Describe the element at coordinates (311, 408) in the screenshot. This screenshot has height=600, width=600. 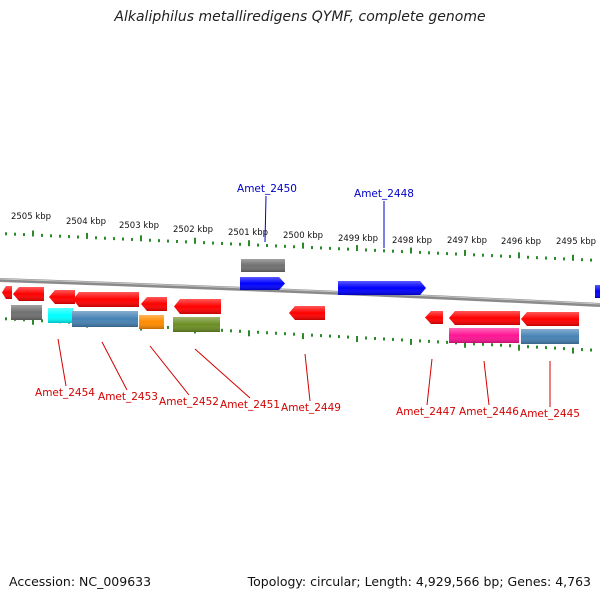
I see `gene-label: Amet_2449` at that location.